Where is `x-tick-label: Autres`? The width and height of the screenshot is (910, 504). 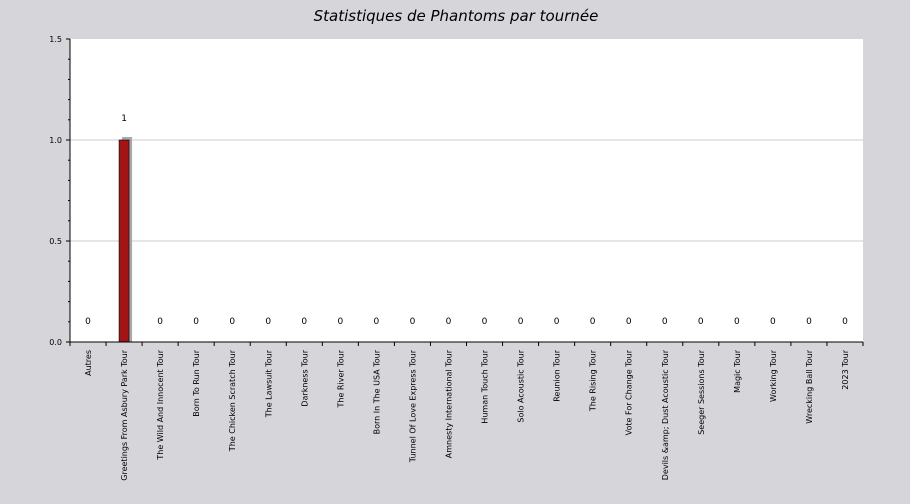
x-tick-label: Autres is located at coordinates (88, 363).